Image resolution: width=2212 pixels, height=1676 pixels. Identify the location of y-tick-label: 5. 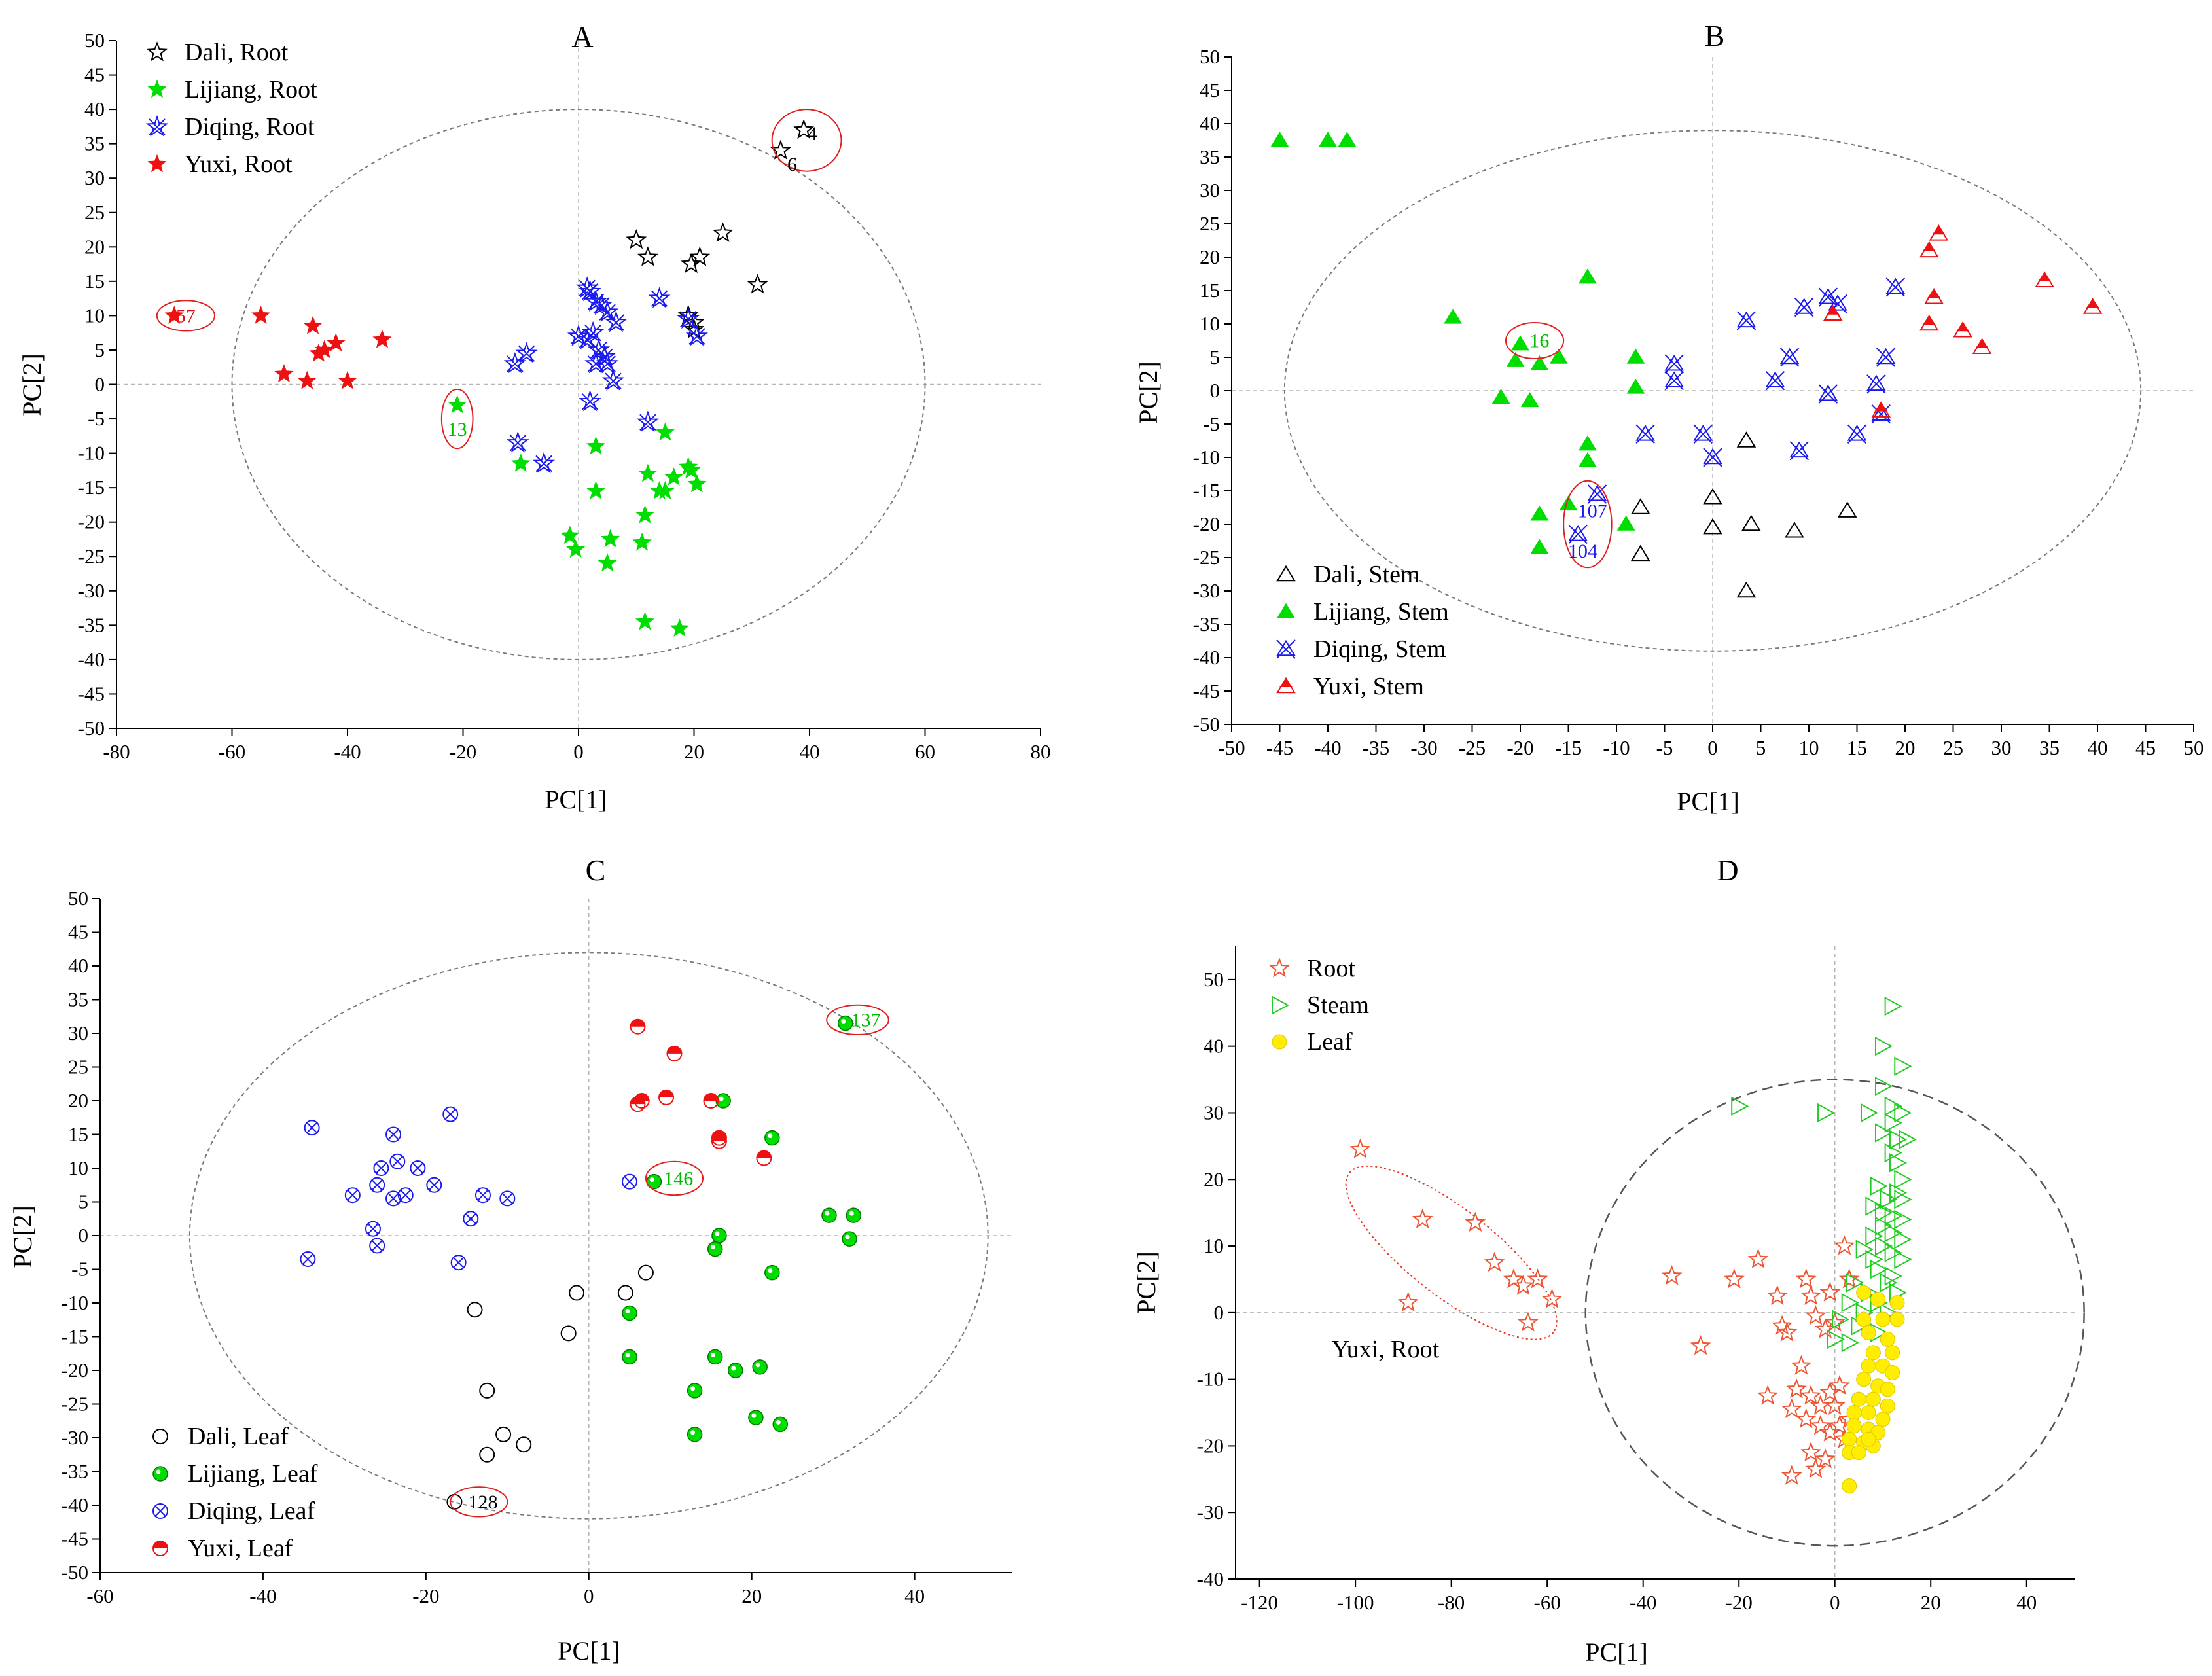
(84, 1201).